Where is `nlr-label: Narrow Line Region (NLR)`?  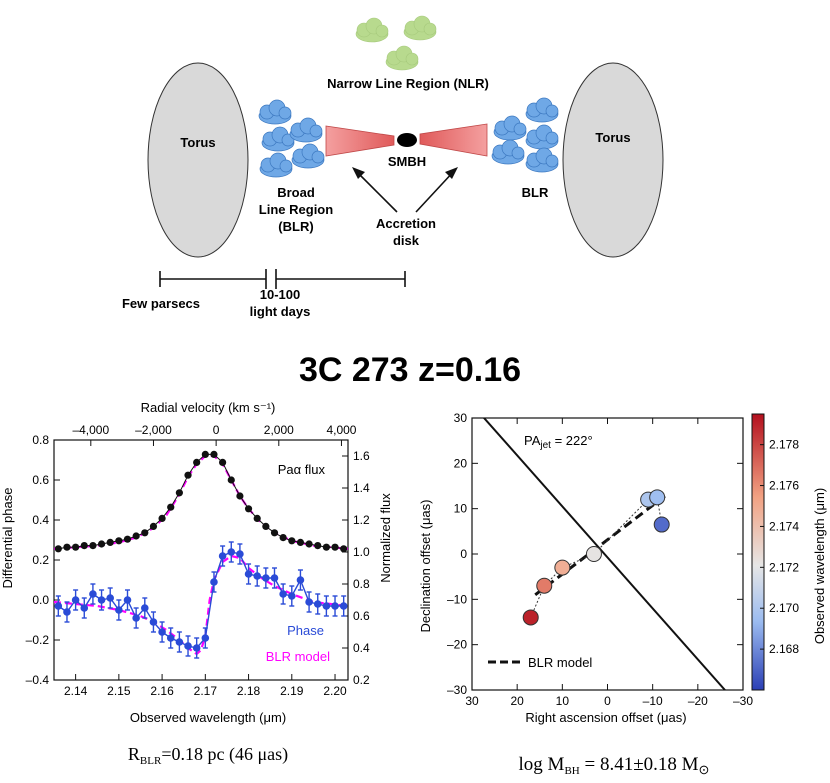 nlr-label: Narrow Line Region (NLR) is located at coordinates (408, 83).